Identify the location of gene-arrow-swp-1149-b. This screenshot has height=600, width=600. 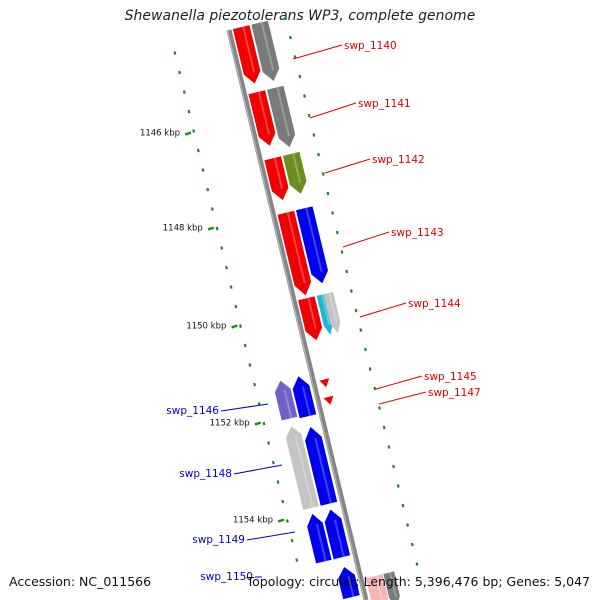
(319, 538).